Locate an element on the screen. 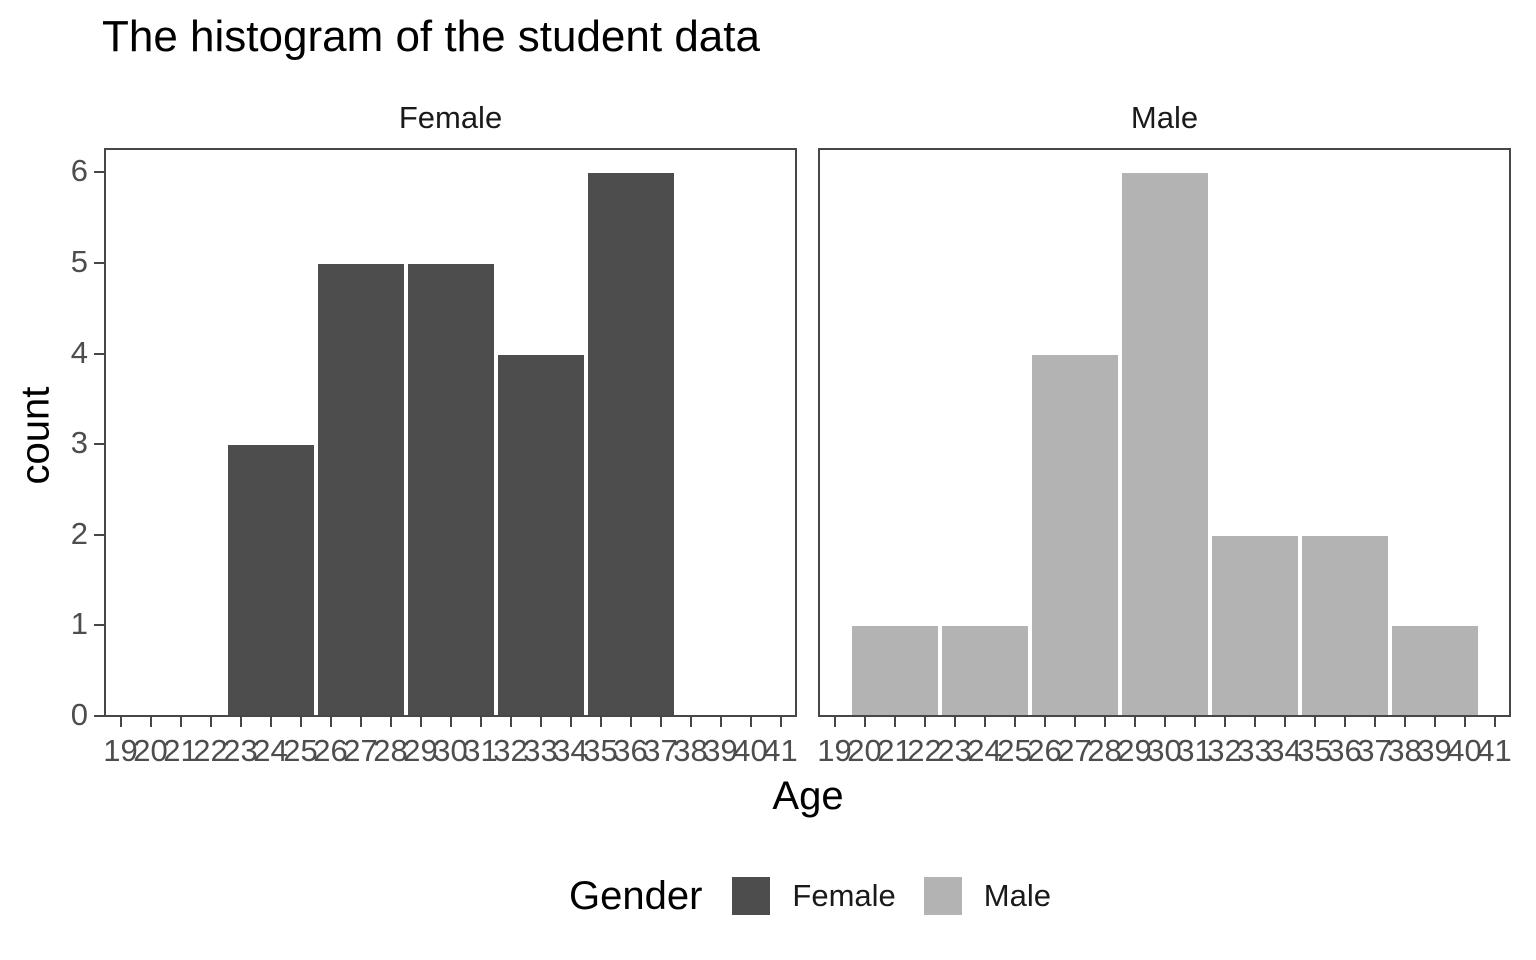  y-tick-label: 0 is located at coordinates (79, 714).